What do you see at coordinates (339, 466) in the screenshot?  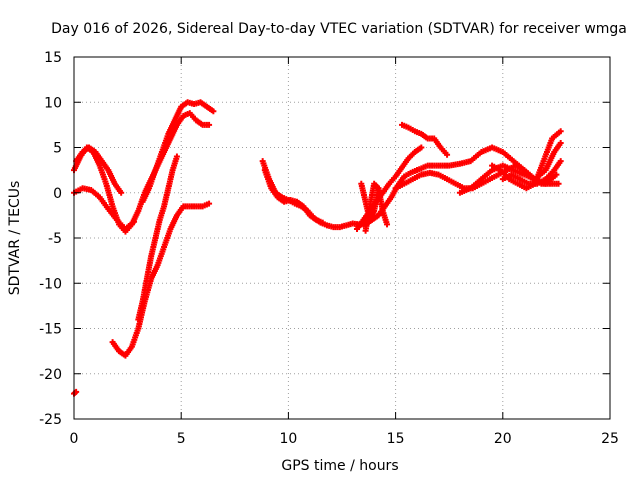 I see `x-axis-label: GPS time / hours` at bounding box center [339, 466].